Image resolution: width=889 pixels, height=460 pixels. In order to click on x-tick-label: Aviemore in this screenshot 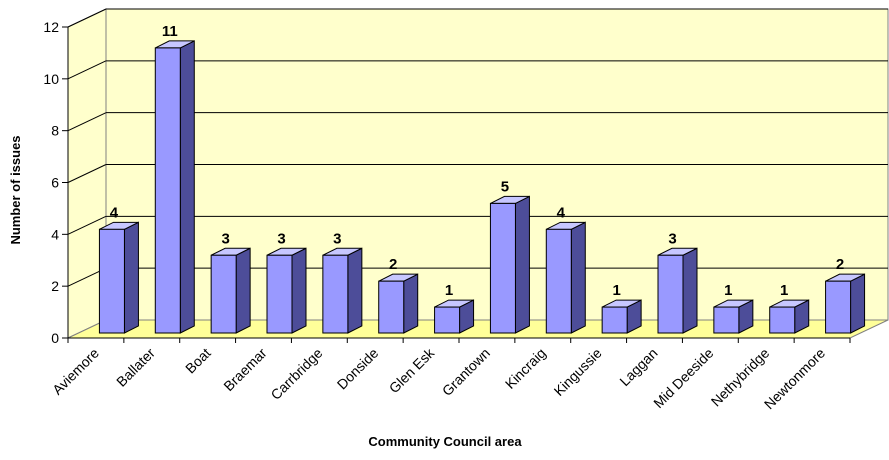, I will do `click(75, 371)`.